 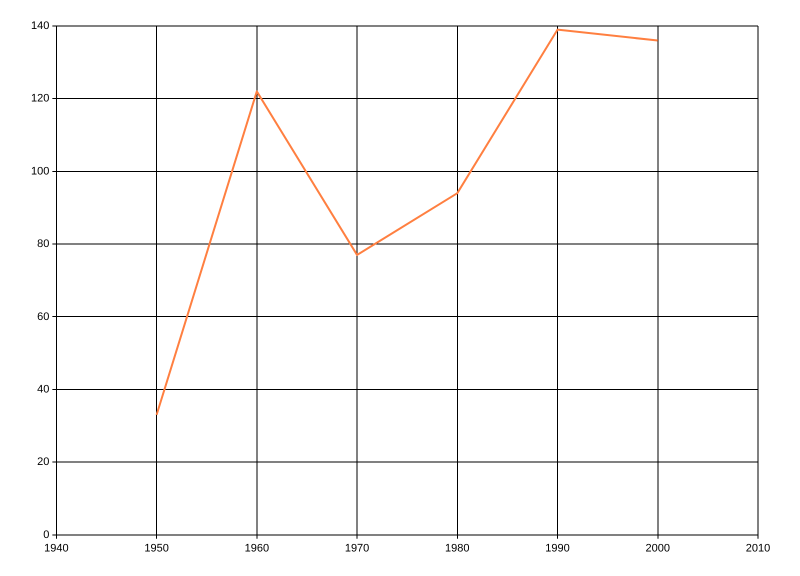 What do you see at coordinates (43, 316) in the screenshot?
I see `y-tick-label: 60` at bounding box center [43, 316].